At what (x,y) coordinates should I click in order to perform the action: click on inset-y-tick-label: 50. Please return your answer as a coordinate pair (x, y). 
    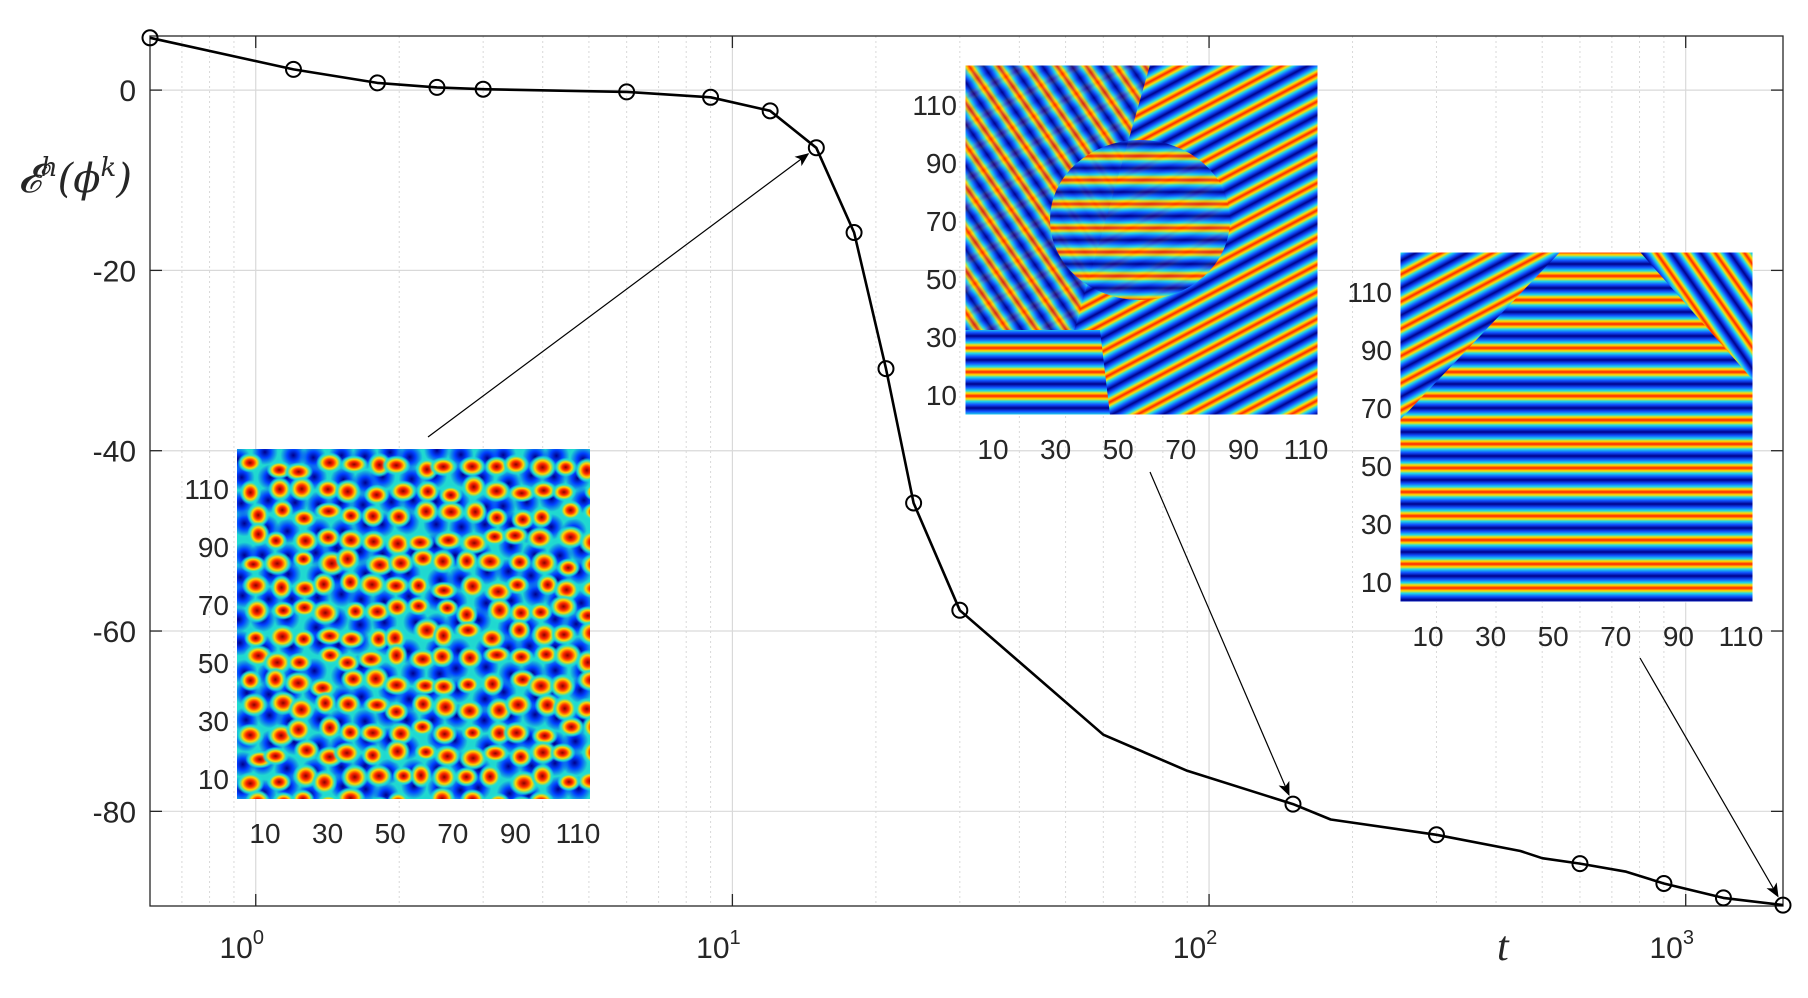
    Looking at the image, I should click on (941, 279).